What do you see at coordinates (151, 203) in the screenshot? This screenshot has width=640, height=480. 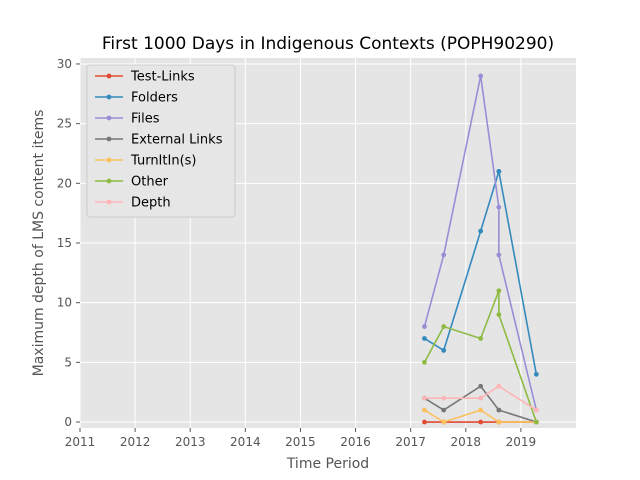 I see `legend-label: Depth` at bounding box center [151, 203].